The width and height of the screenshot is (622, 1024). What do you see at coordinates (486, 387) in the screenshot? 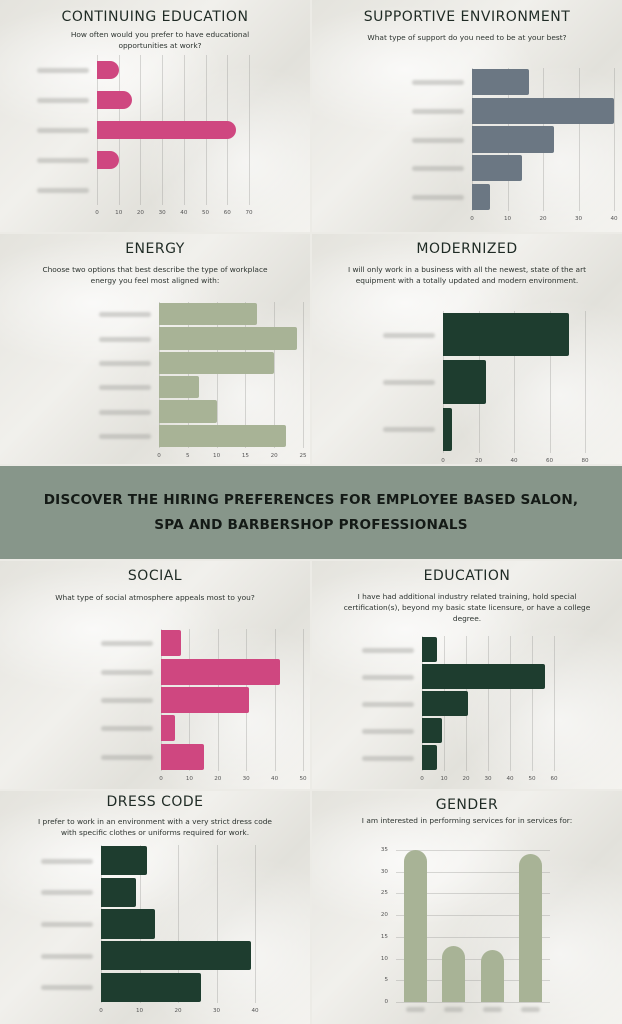
I see `chart-modernized: 0 20 40 60 80` at bounding box center [486, 387].